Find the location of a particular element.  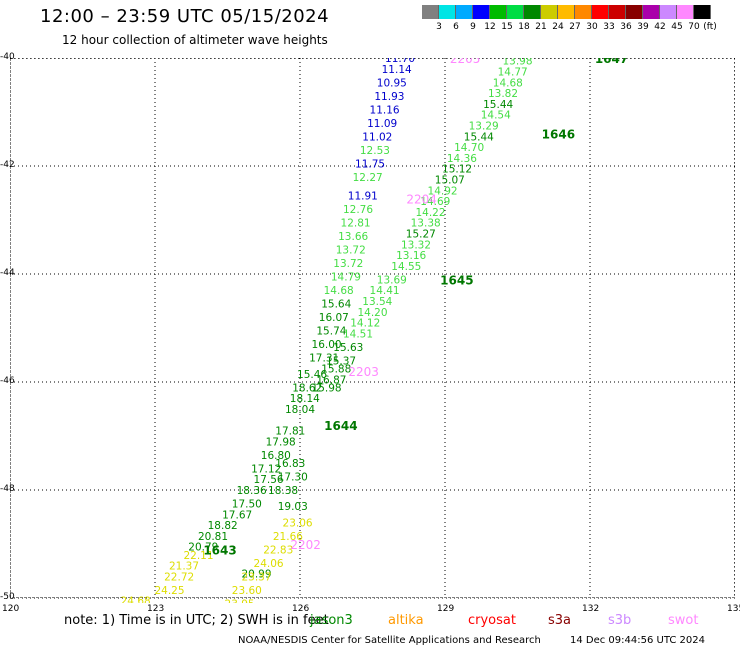

wave-height-value: 17.50 is located at coordinates (247, 505).